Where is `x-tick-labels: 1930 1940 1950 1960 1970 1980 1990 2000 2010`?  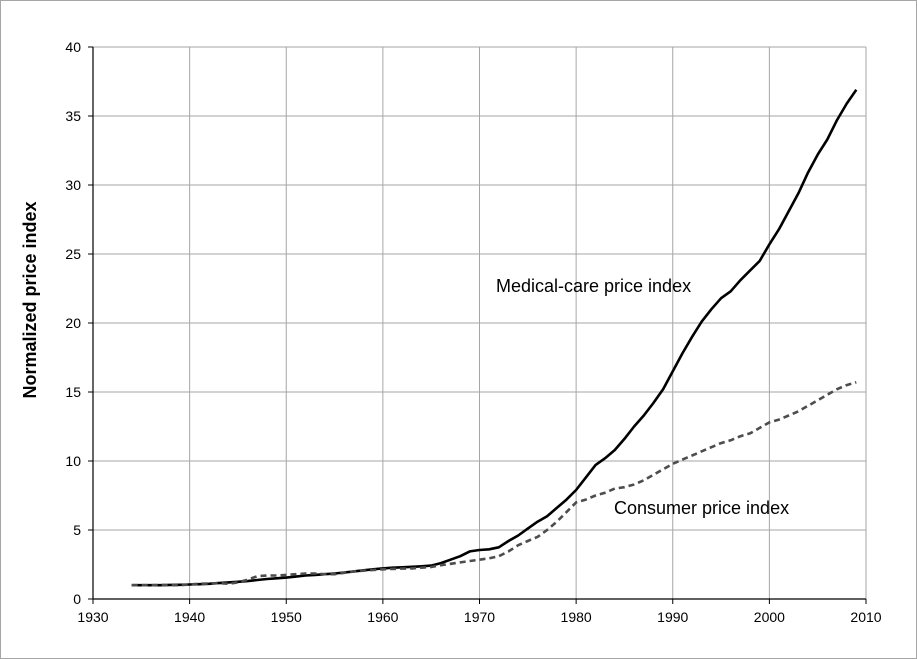 x-tick-labels: 1930 1940 1950 1960 1970 1980 1990 2000 2010 is located at coordinates (479, 617).